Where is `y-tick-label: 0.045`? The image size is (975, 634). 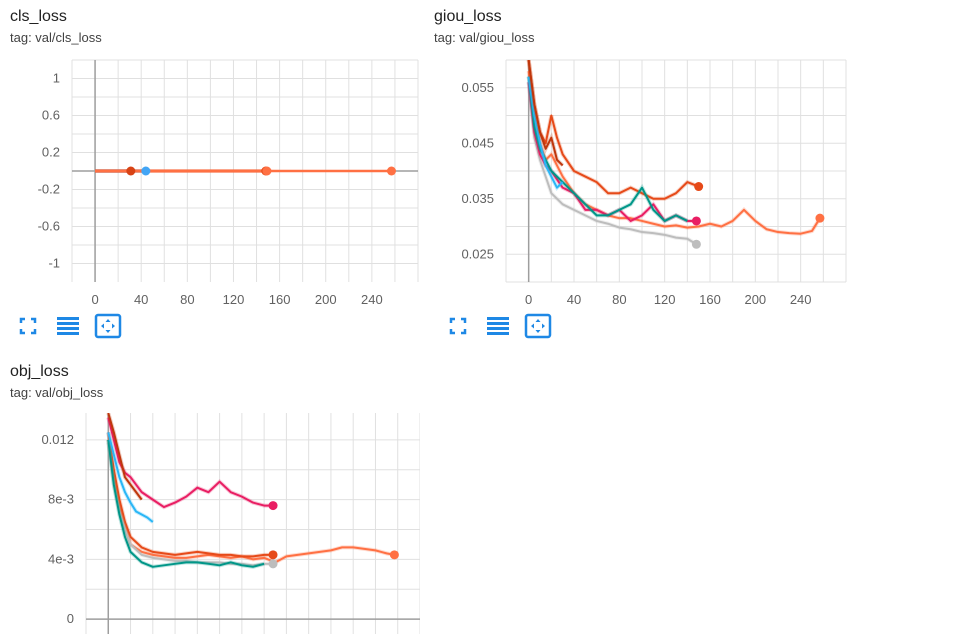
y-tick-label: 0.045 is located at coordinates (477, 142).